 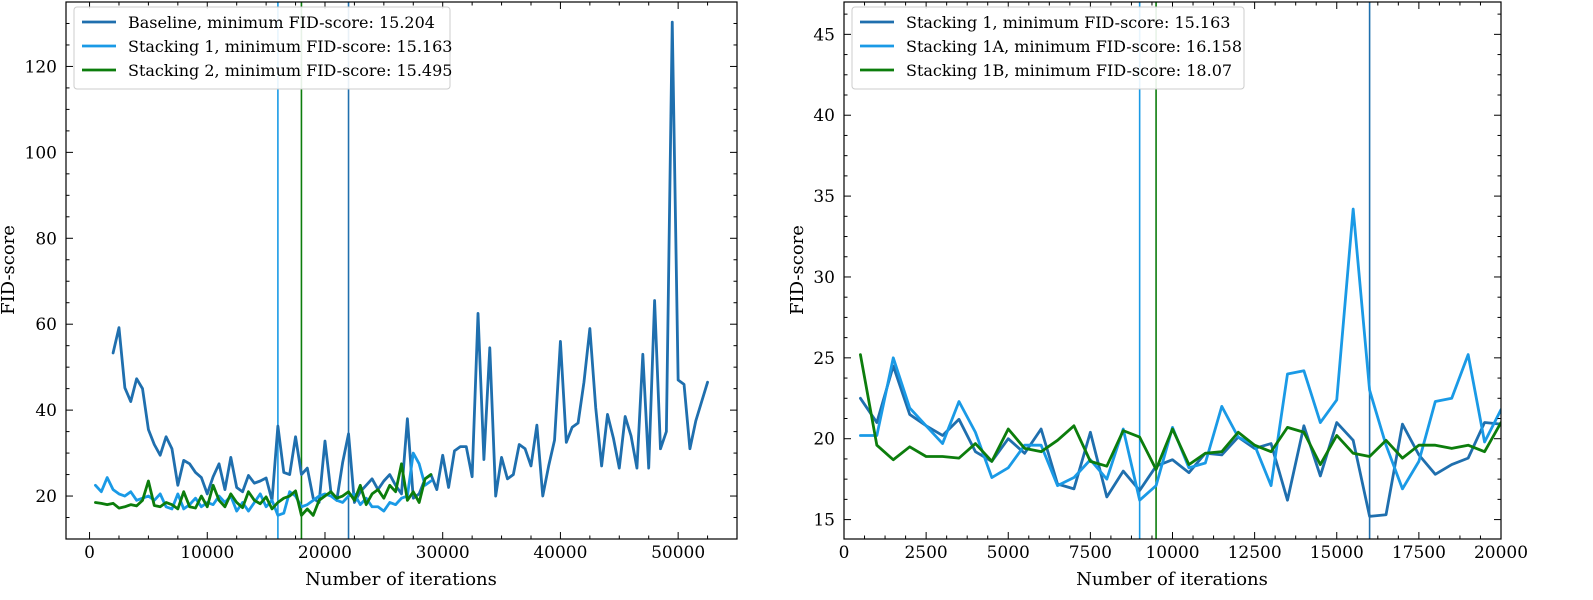 What do you see at coordinates (46, 497) in the screenshot?
I see `left-y-tick-label: 20` at bounding box center [46, 497].